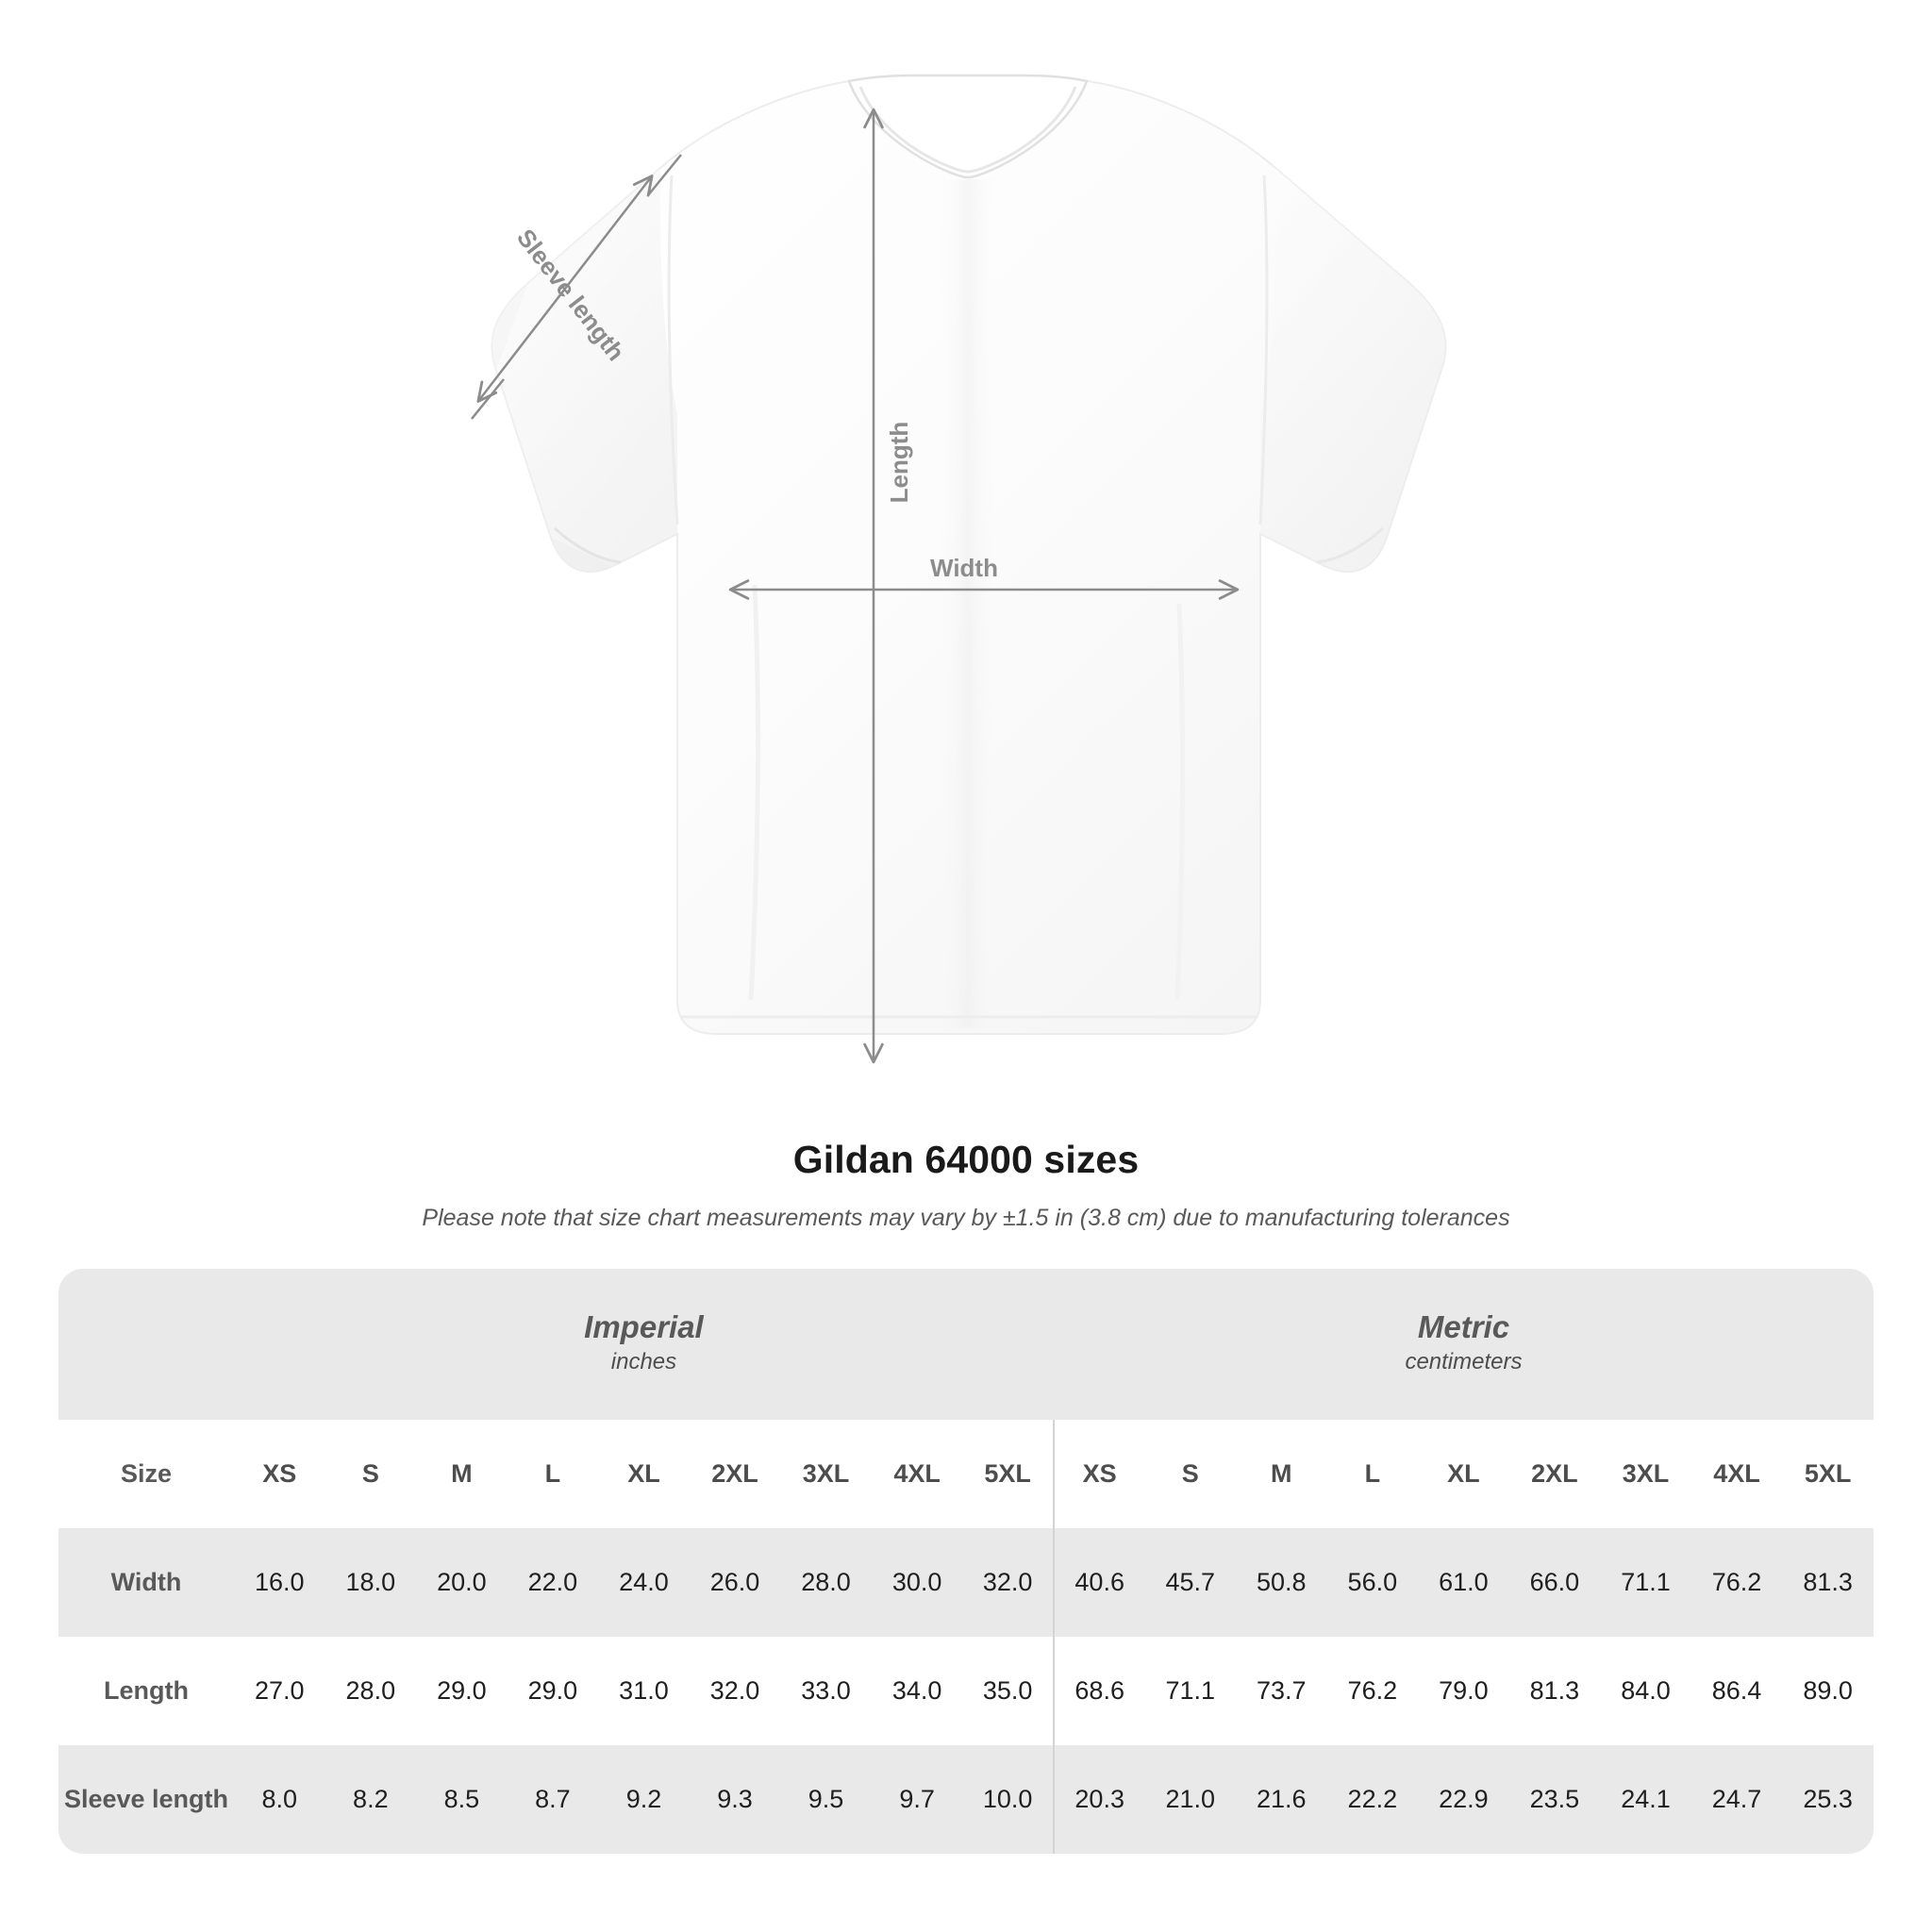  I want to click on cell-sleeve-imperial-s: 8.2, so click(371, 1800).